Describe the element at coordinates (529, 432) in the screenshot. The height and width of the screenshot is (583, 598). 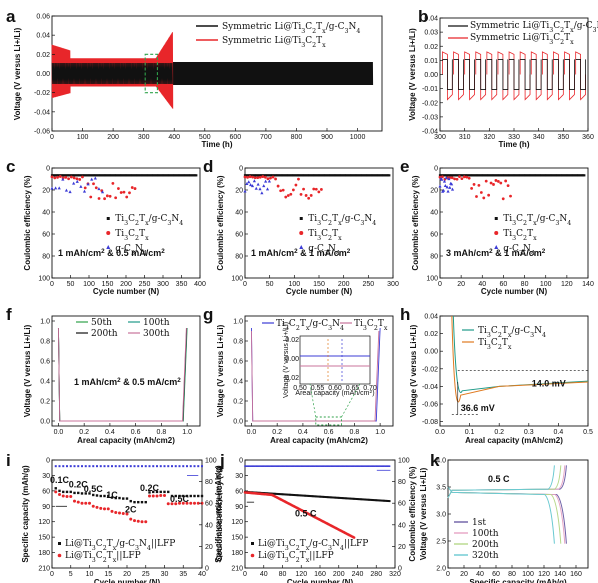
I see `h-xtick-label: 0.3` at that location.